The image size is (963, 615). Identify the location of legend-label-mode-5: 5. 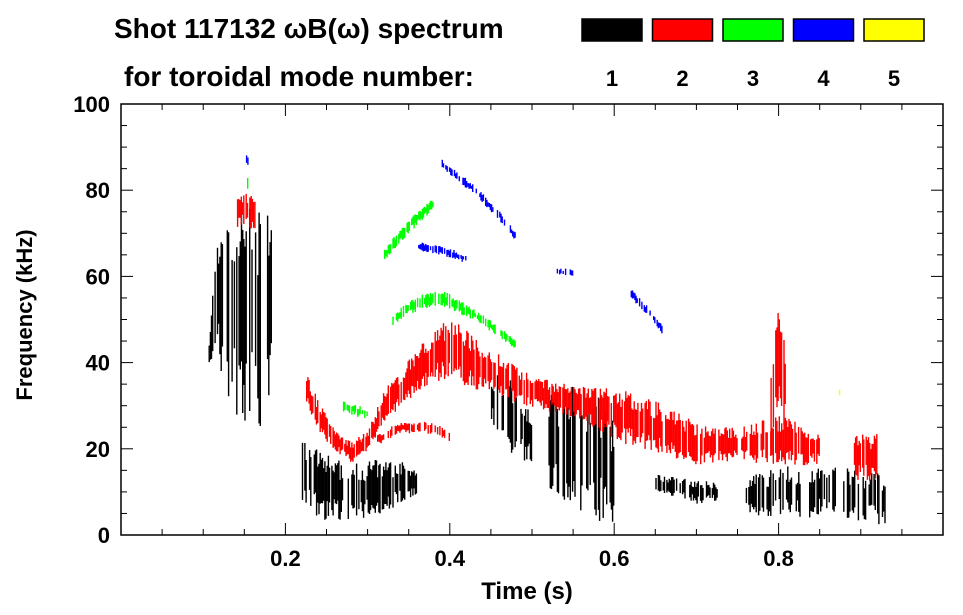
(894, 78).